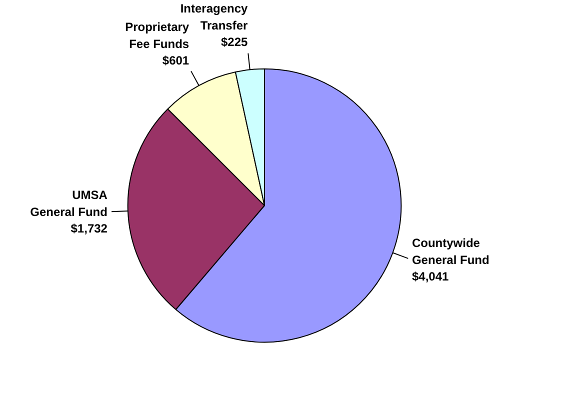 This screenshot has height=410, width=569. I want to click on data-label: $601, so click(176, 61).